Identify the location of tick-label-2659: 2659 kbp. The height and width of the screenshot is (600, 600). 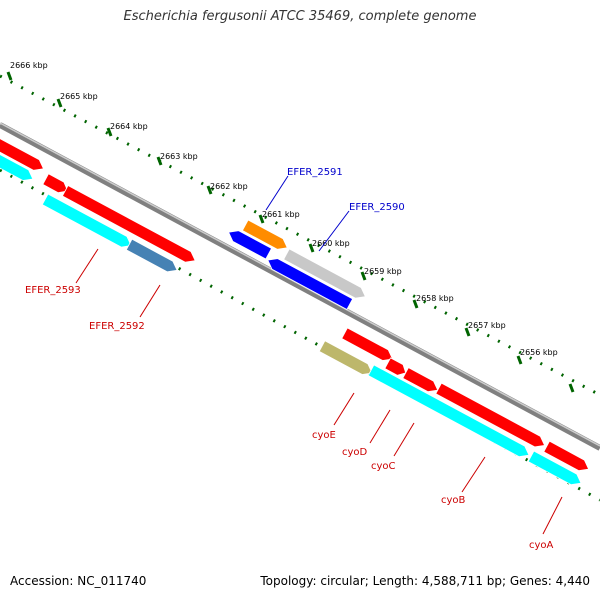
(383, 271).